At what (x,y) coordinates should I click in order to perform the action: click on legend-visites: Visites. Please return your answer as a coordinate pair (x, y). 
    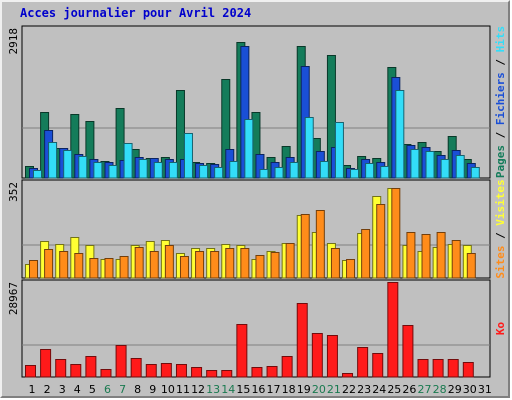
    Looking at the image, I should click on (500, 202).